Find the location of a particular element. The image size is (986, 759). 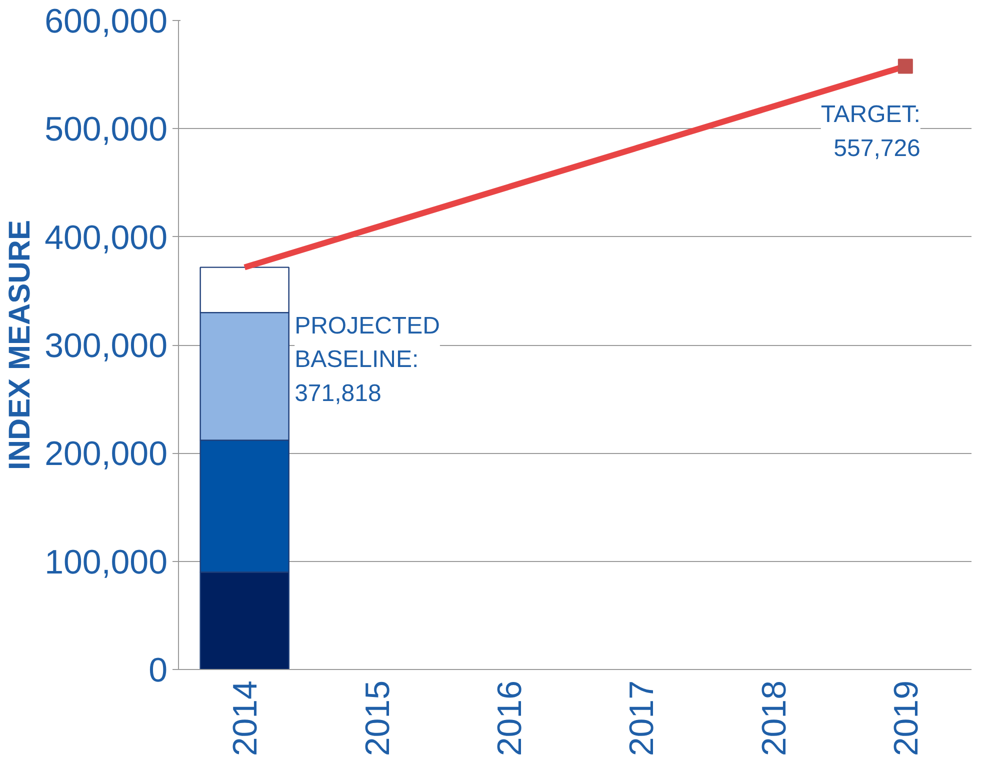

y-tick-label: 500,000 is located at coordinates (106, 129).